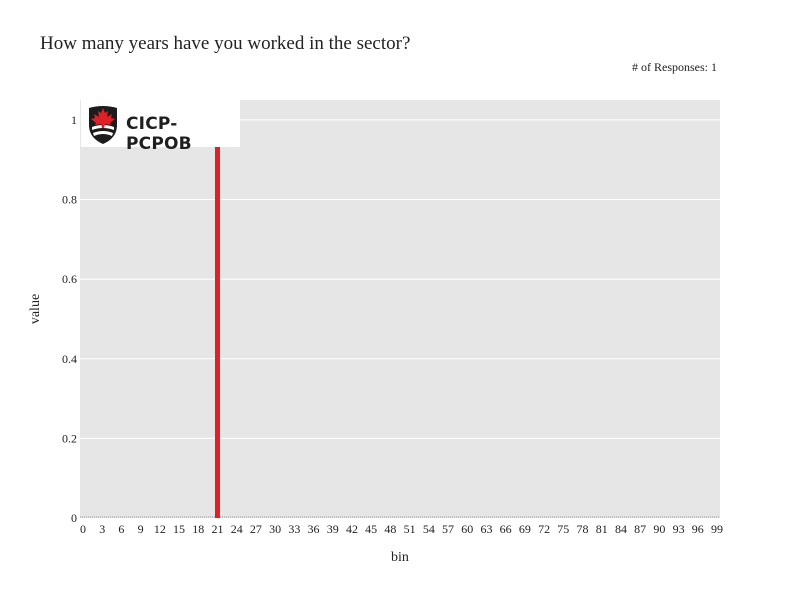 The height and width of the screenshot is (600, 800). Describe the element at coordinates (506, 529) in the screenshot. I see `x-tick-label: 66` at that location.